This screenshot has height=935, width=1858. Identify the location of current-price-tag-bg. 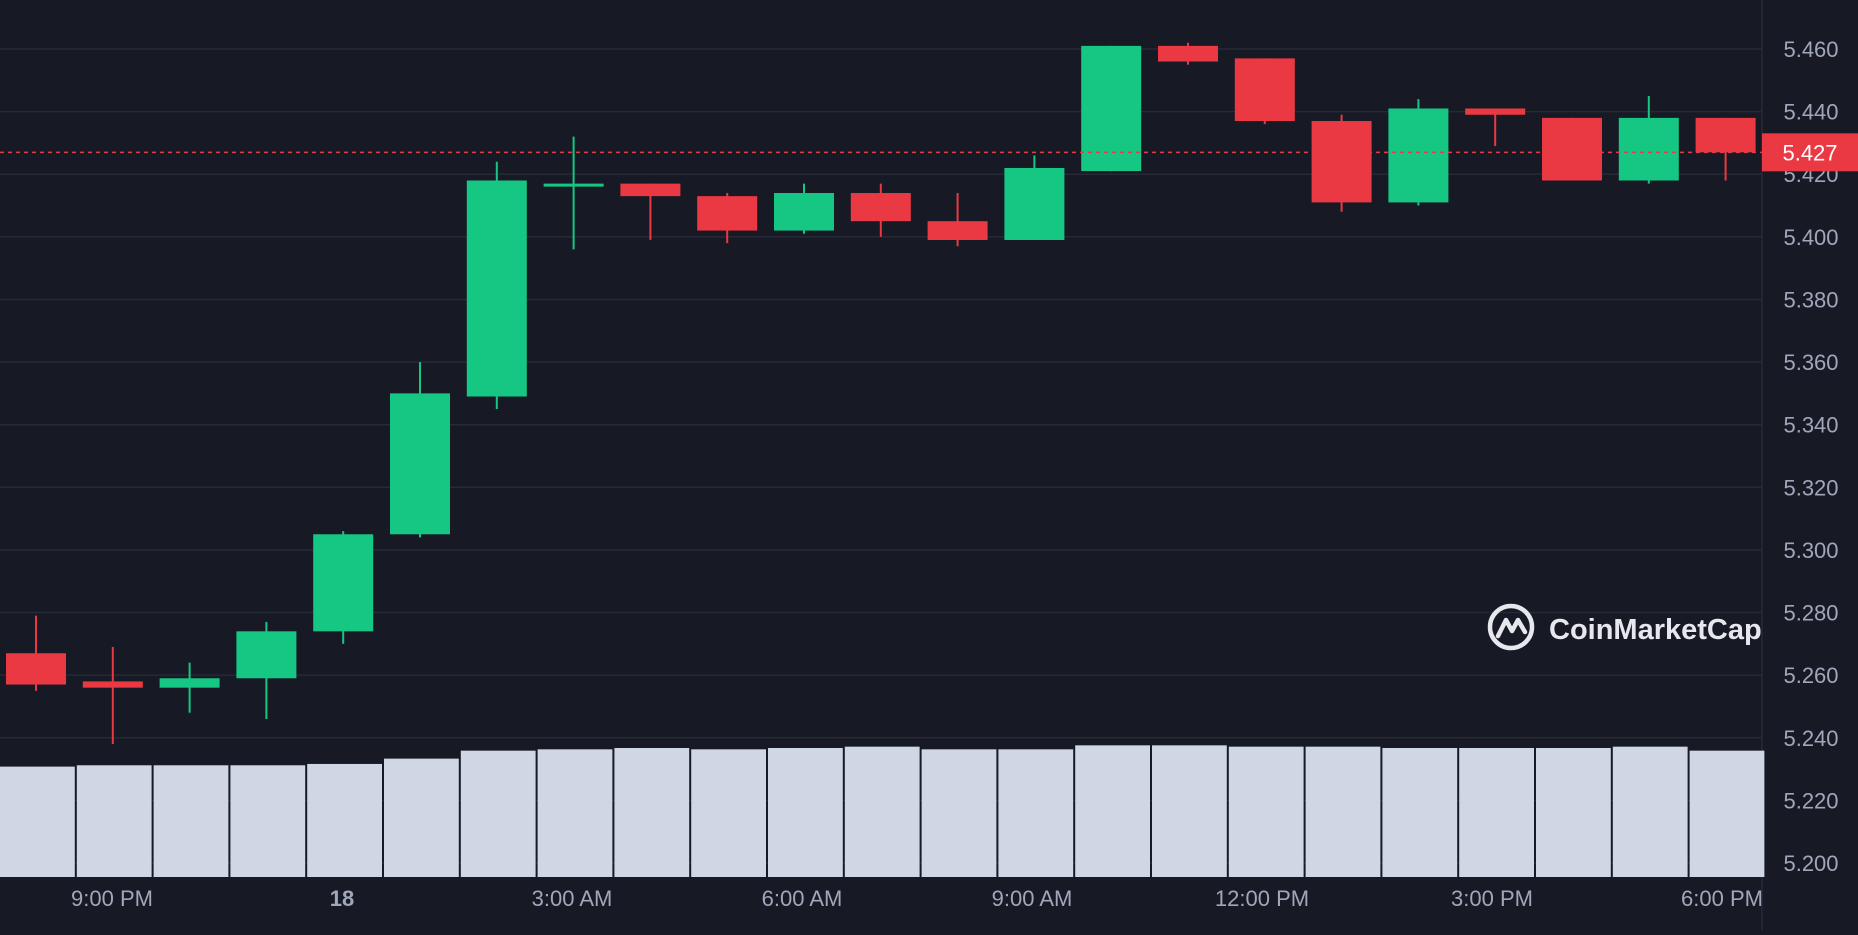
(1810, 152).